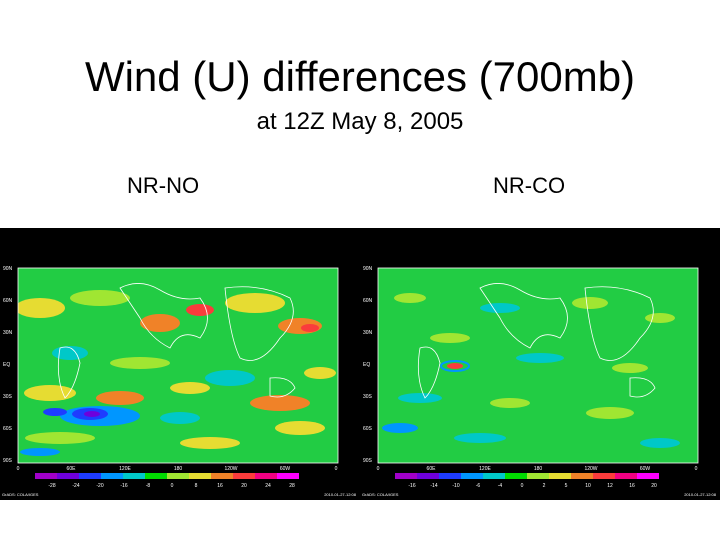 This screenshot has width=720, height=540. Describe the element at coordinates (163, 185) in the screenshot. I see `panel-label-nr-no: NR-NO` at that location.